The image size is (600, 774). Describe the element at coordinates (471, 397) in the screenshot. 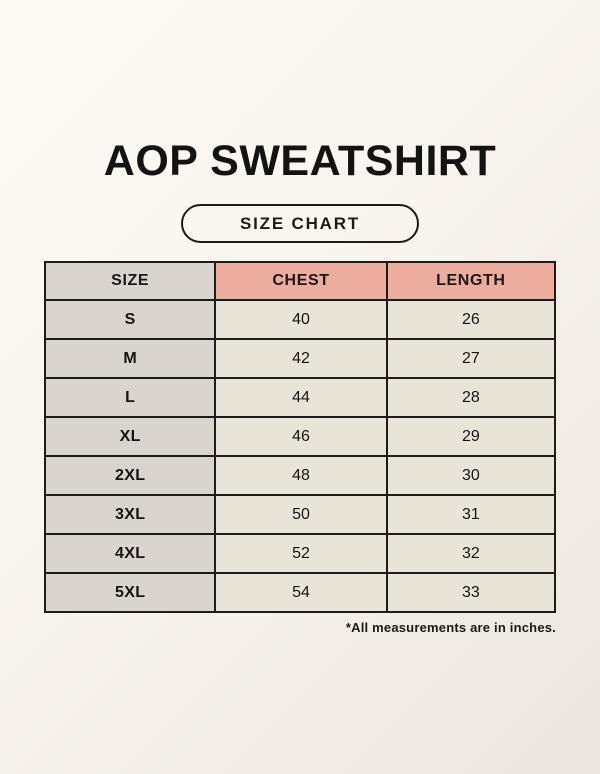

I see `length-cell: 28` at that location.